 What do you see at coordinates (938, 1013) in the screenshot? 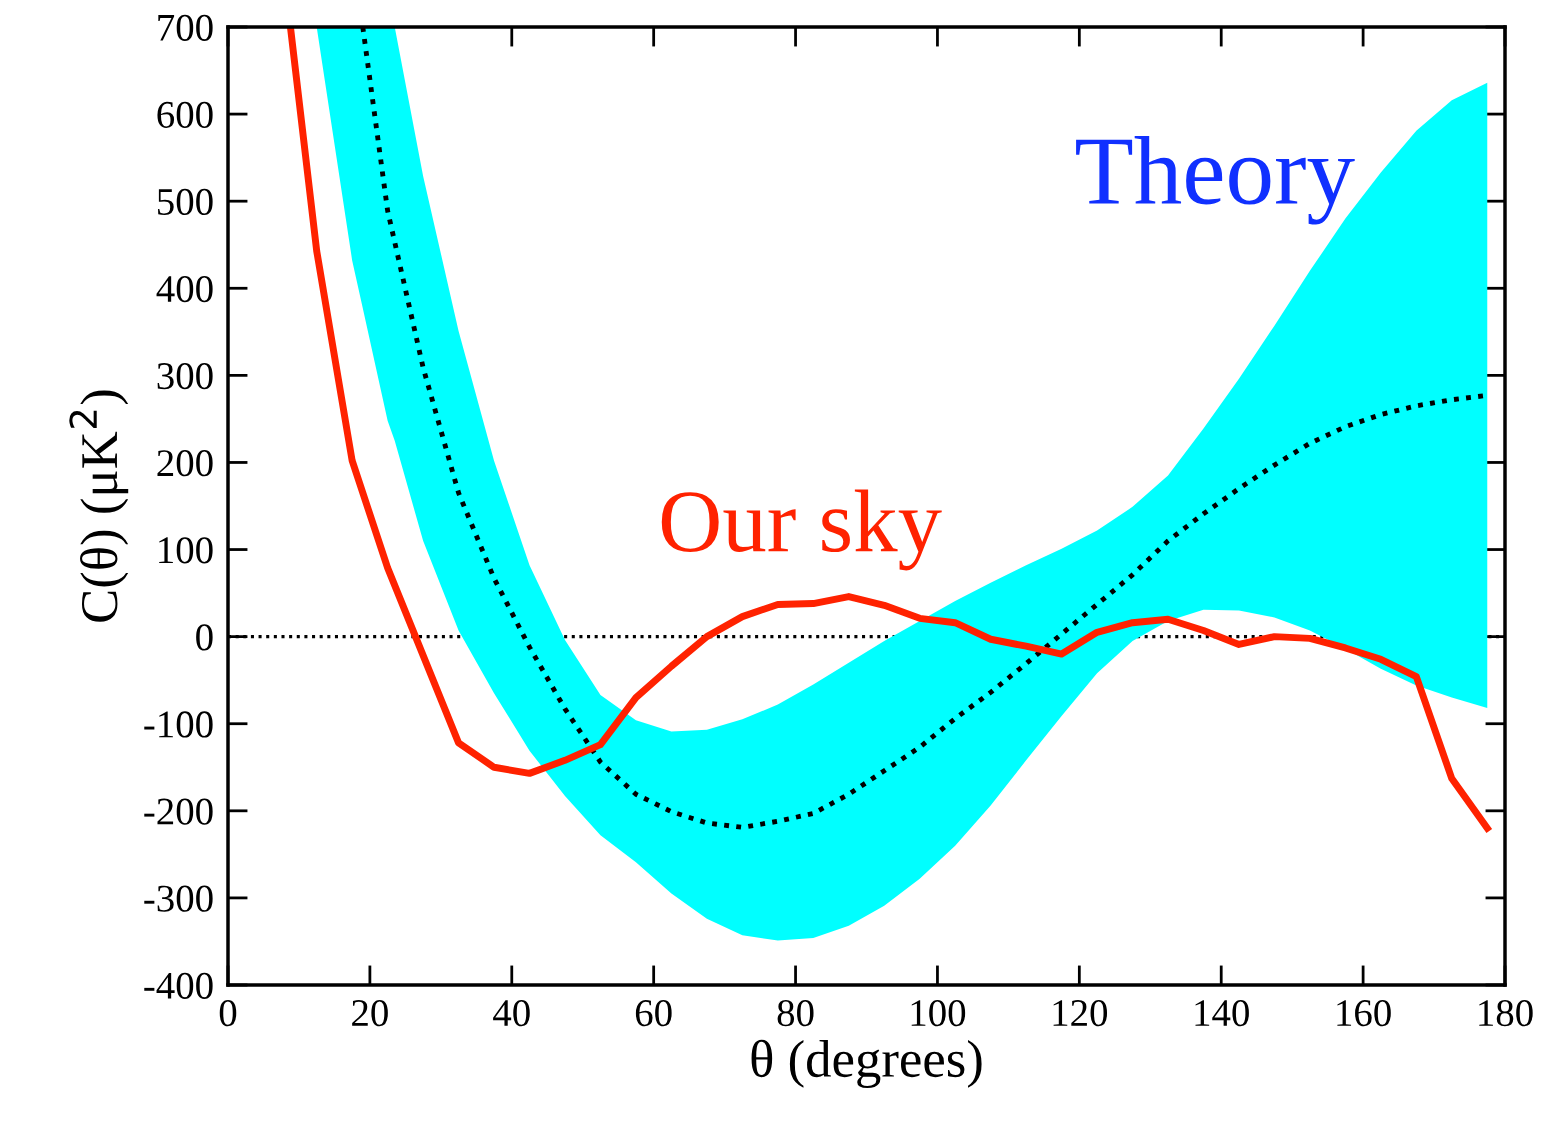
I see `x-tick-label: 100` at bounding box center [938, 1013].